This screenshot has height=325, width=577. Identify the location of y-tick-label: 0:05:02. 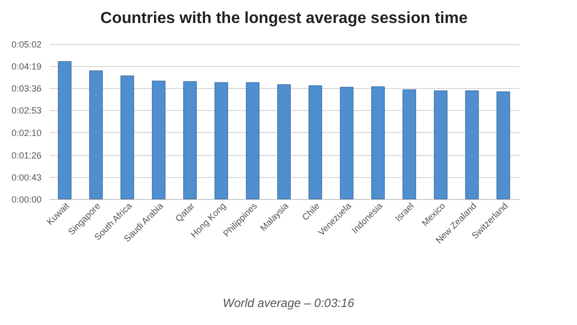
(26, 45).